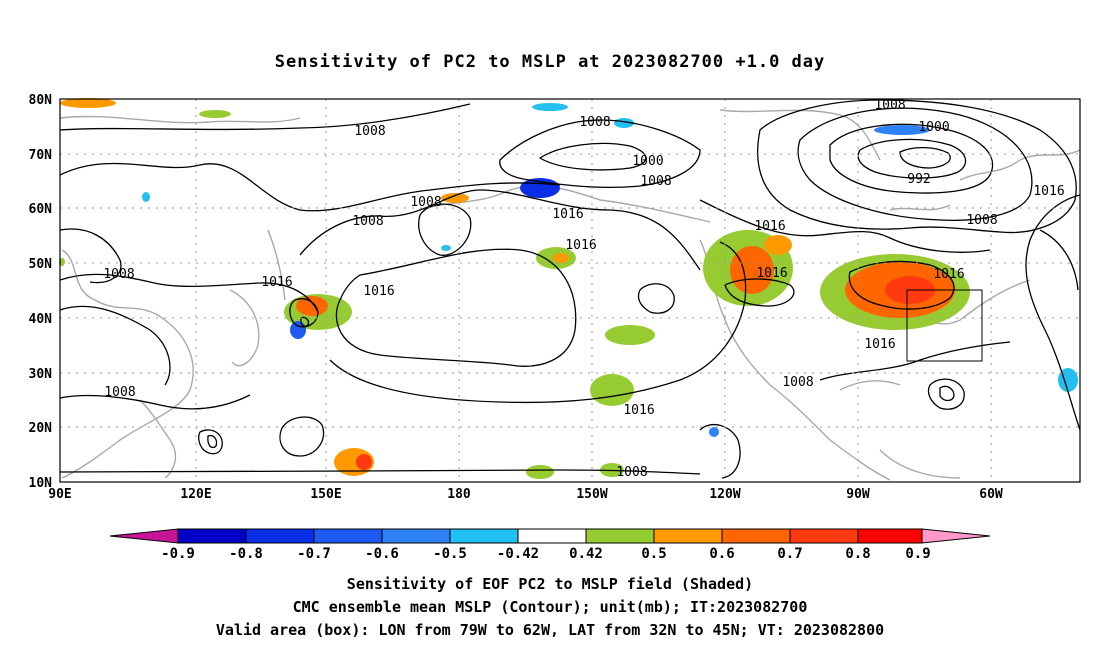 The image size is (1100, 650). I want to click on valid-area-box, so click(944, 325).